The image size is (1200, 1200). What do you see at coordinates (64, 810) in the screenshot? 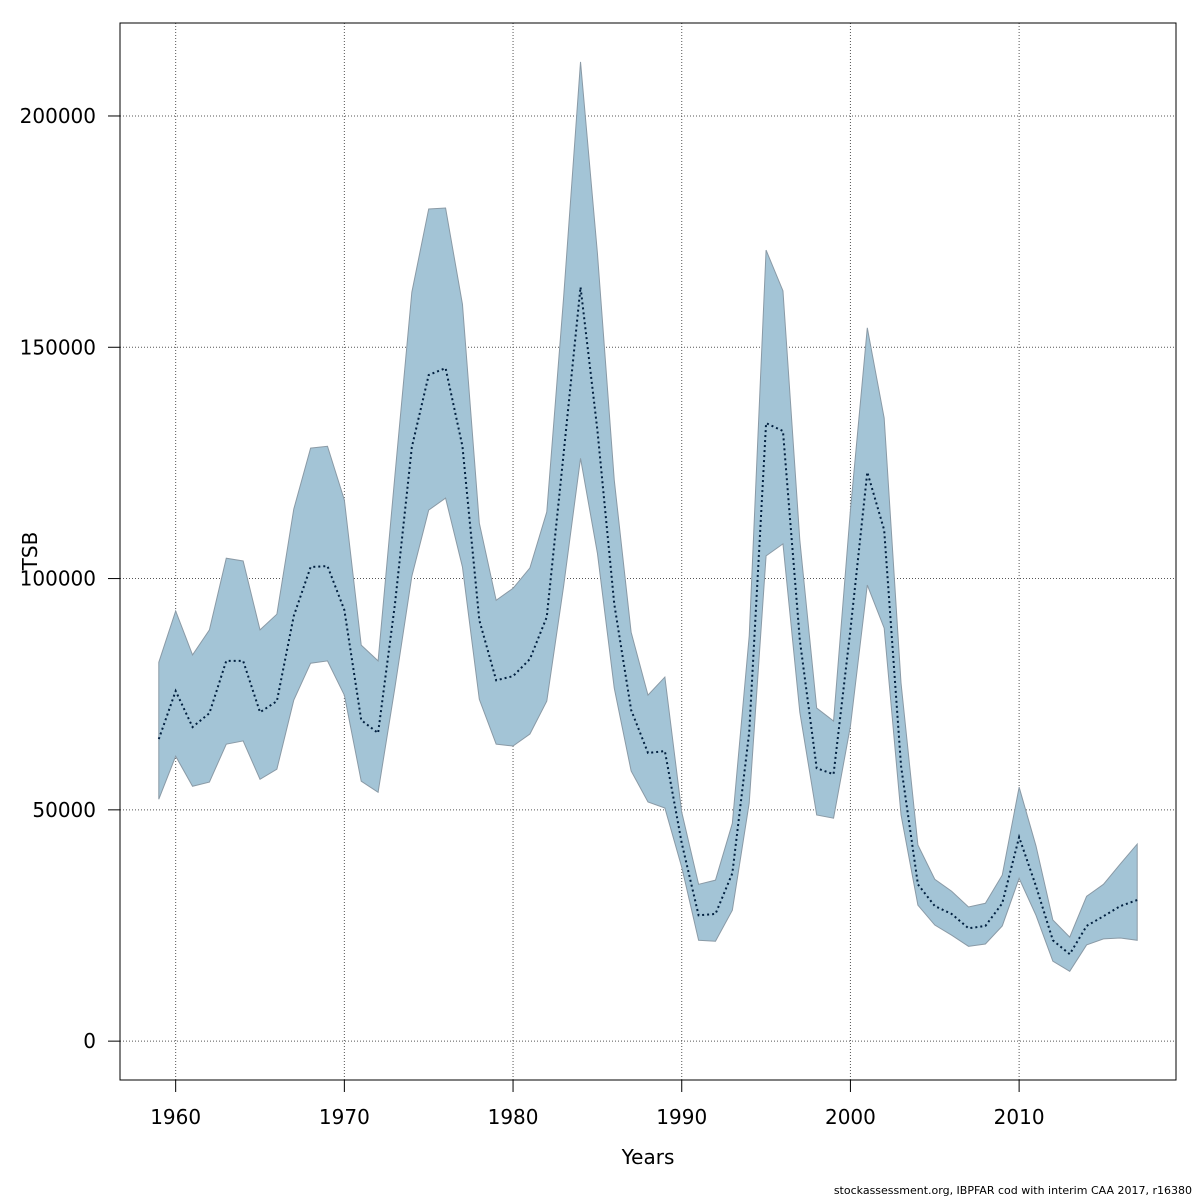
I see `y-tick-label: 50000` at bounding box center [64, 810].